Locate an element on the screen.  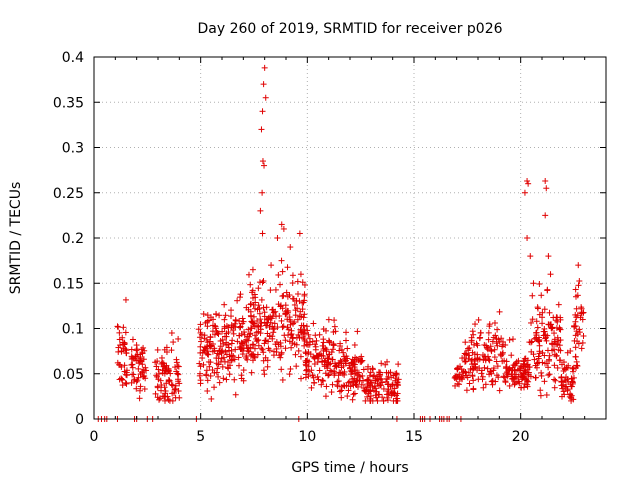
y-tick-label: 0.05 is located at coordinates (68, 375).